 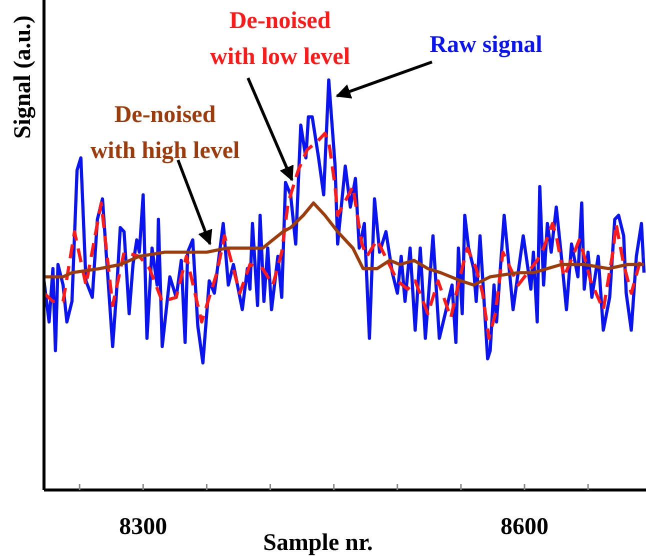 I want to click on text: De-noised with high level, so click(x=165, y=133).